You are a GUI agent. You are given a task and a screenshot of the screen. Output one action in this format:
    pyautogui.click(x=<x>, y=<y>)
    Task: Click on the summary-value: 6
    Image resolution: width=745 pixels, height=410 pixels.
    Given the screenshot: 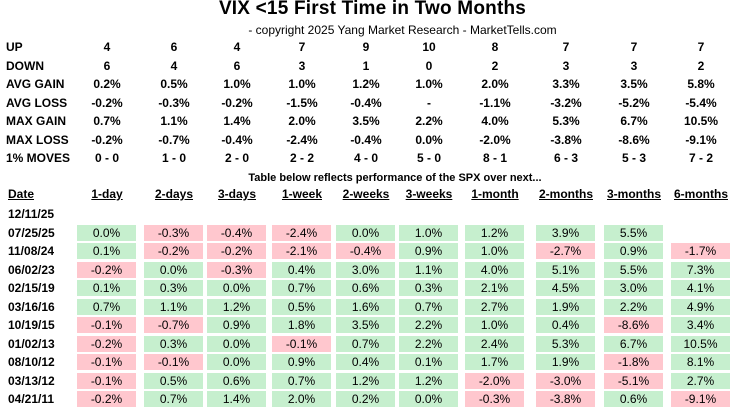 What is the action you would take?
    pyautogui.click(x=174, y=47)
    